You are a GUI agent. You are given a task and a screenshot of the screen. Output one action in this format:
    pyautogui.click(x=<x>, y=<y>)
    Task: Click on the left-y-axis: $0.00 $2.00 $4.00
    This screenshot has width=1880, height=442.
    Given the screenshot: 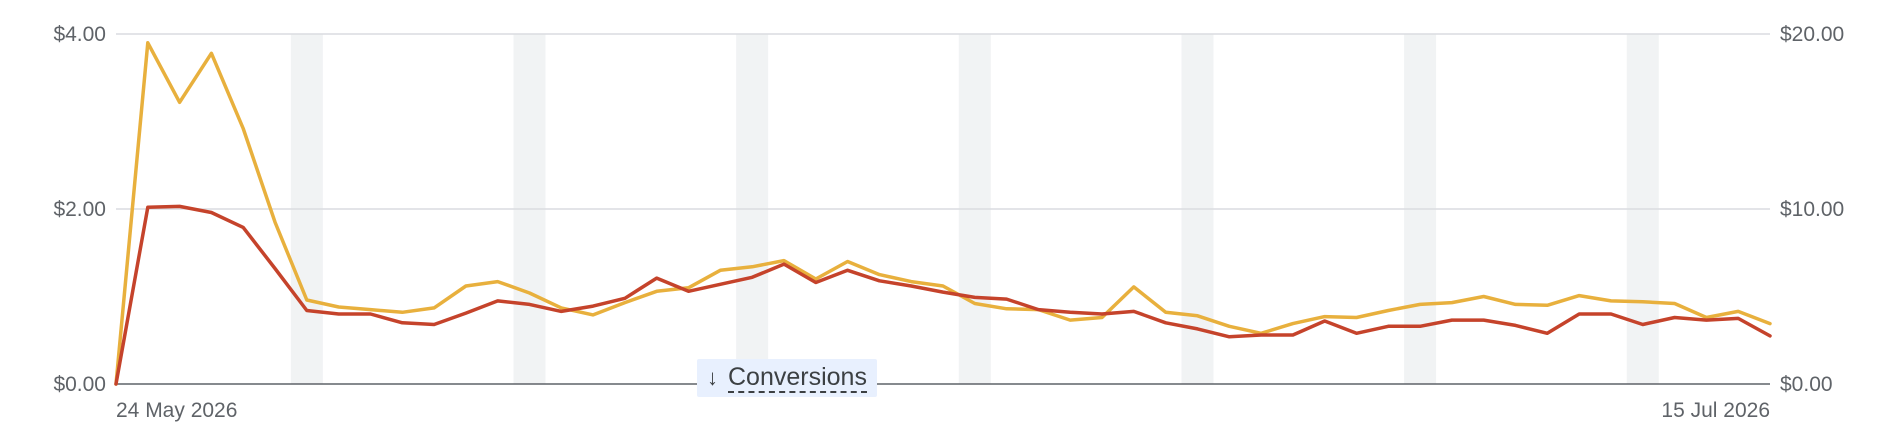 What is the action you would take?
    pyautogui.click(x=79, y=209)
    